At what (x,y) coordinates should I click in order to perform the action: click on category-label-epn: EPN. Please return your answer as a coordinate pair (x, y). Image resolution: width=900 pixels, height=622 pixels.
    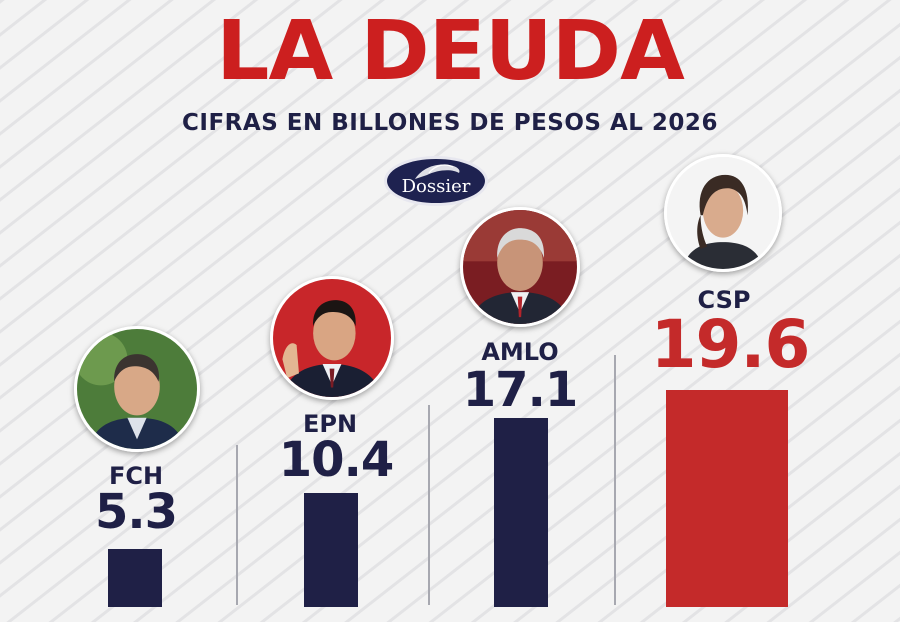
    Looking at the image, I should click on (330, 424).